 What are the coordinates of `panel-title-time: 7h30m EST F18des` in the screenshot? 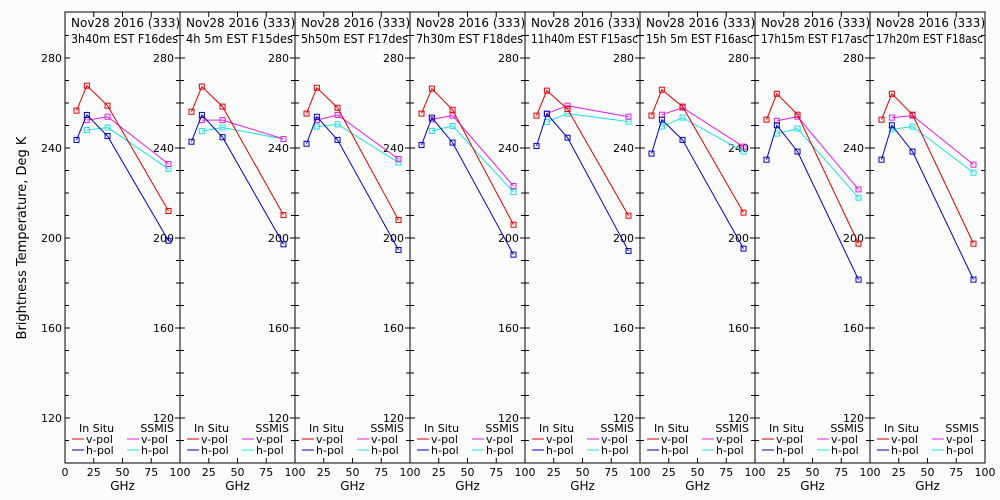 It's located at (469, 39).